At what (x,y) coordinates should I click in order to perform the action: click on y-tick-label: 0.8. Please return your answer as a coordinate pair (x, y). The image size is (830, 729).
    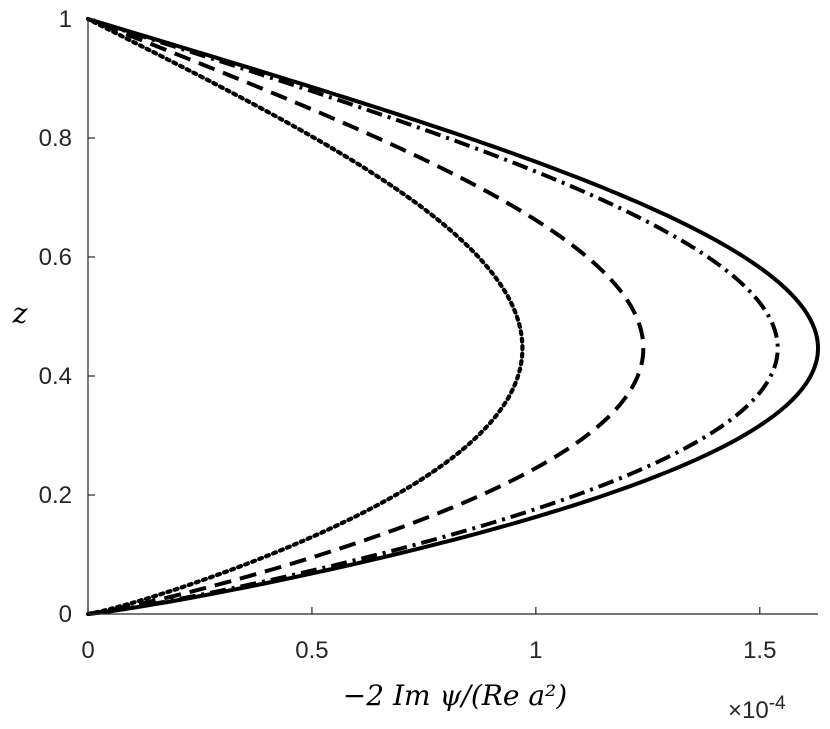
    Looking at the image, I should click on (55, 138).